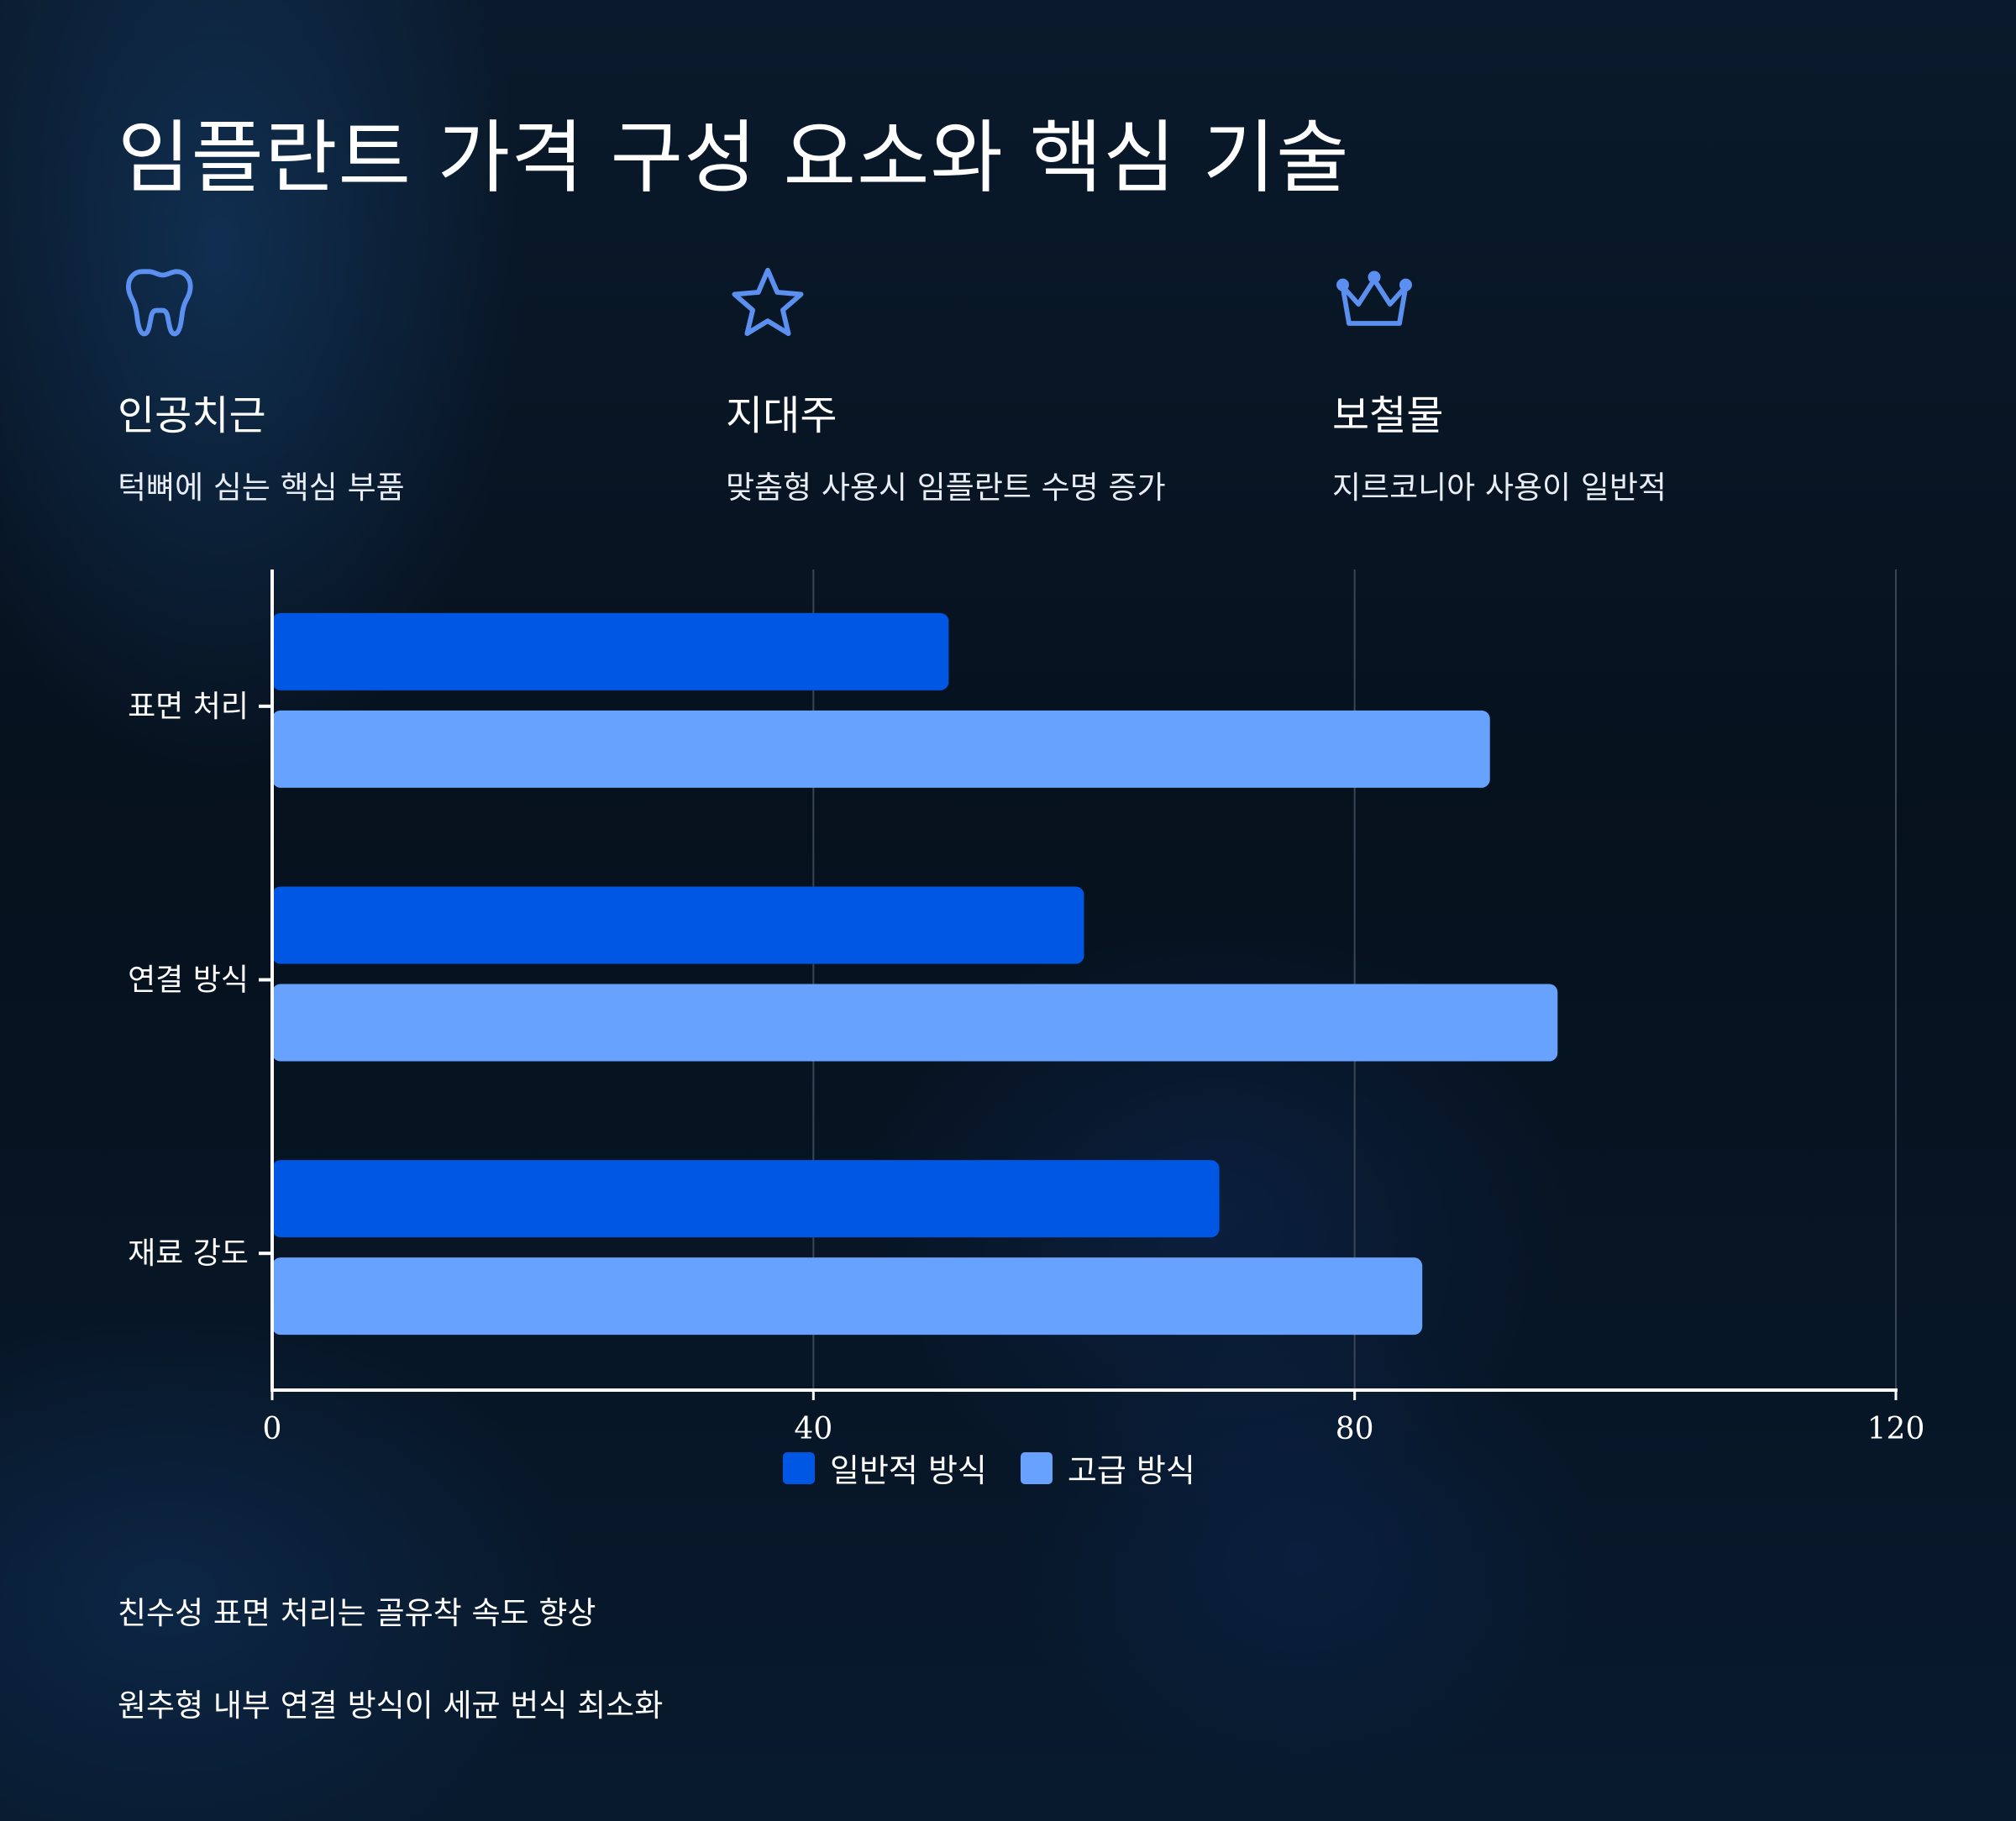  Describe the element at coordinates (813, 1429) in the screenshot. I see `x-tick-label: 40` at that location.